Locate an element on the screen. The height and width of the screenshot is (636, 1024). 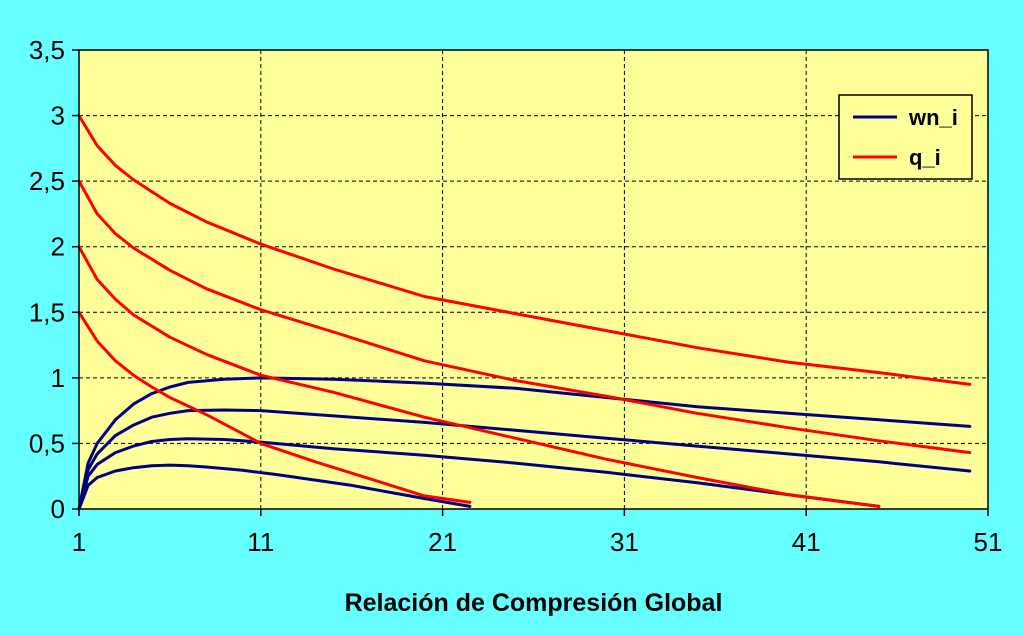
y-tick-label: 3,5 is located at coordinates (47, 50).